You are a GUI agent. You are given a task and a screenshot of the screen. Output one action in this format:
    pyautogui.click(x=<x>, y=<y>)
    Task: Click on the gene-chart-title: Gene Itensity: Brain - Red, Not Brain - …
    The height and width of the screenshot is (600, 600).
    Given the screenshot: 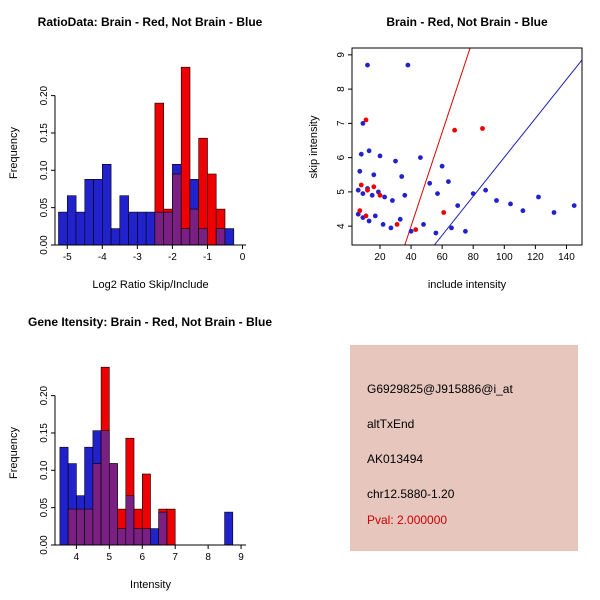 What is the action you would take?
    pyautogui.click(x=150, y=322)
    